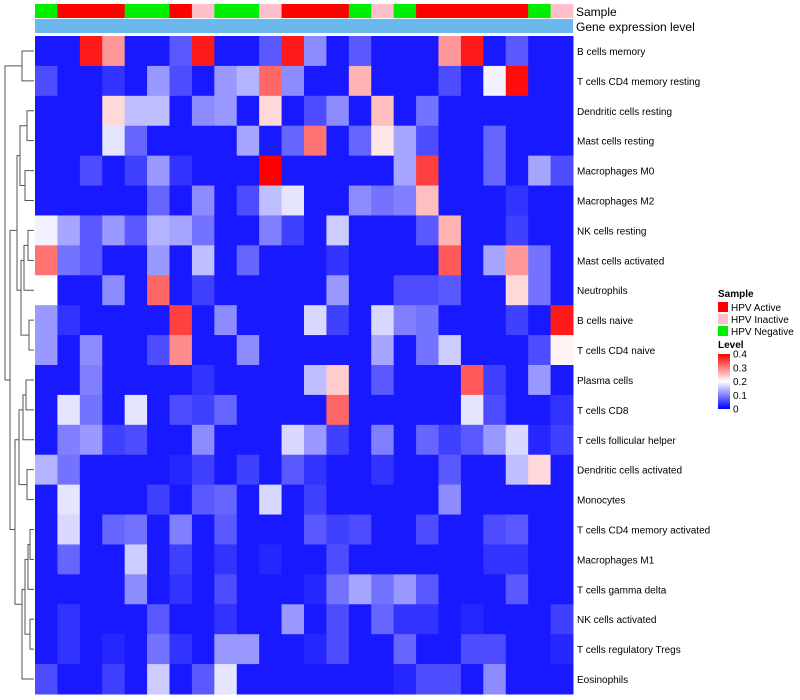 This screenshot has width=800, height=700. Describe the element at coordinates (602, 680) in the screenshot. I see `row-label: Eosinophils` at that location.